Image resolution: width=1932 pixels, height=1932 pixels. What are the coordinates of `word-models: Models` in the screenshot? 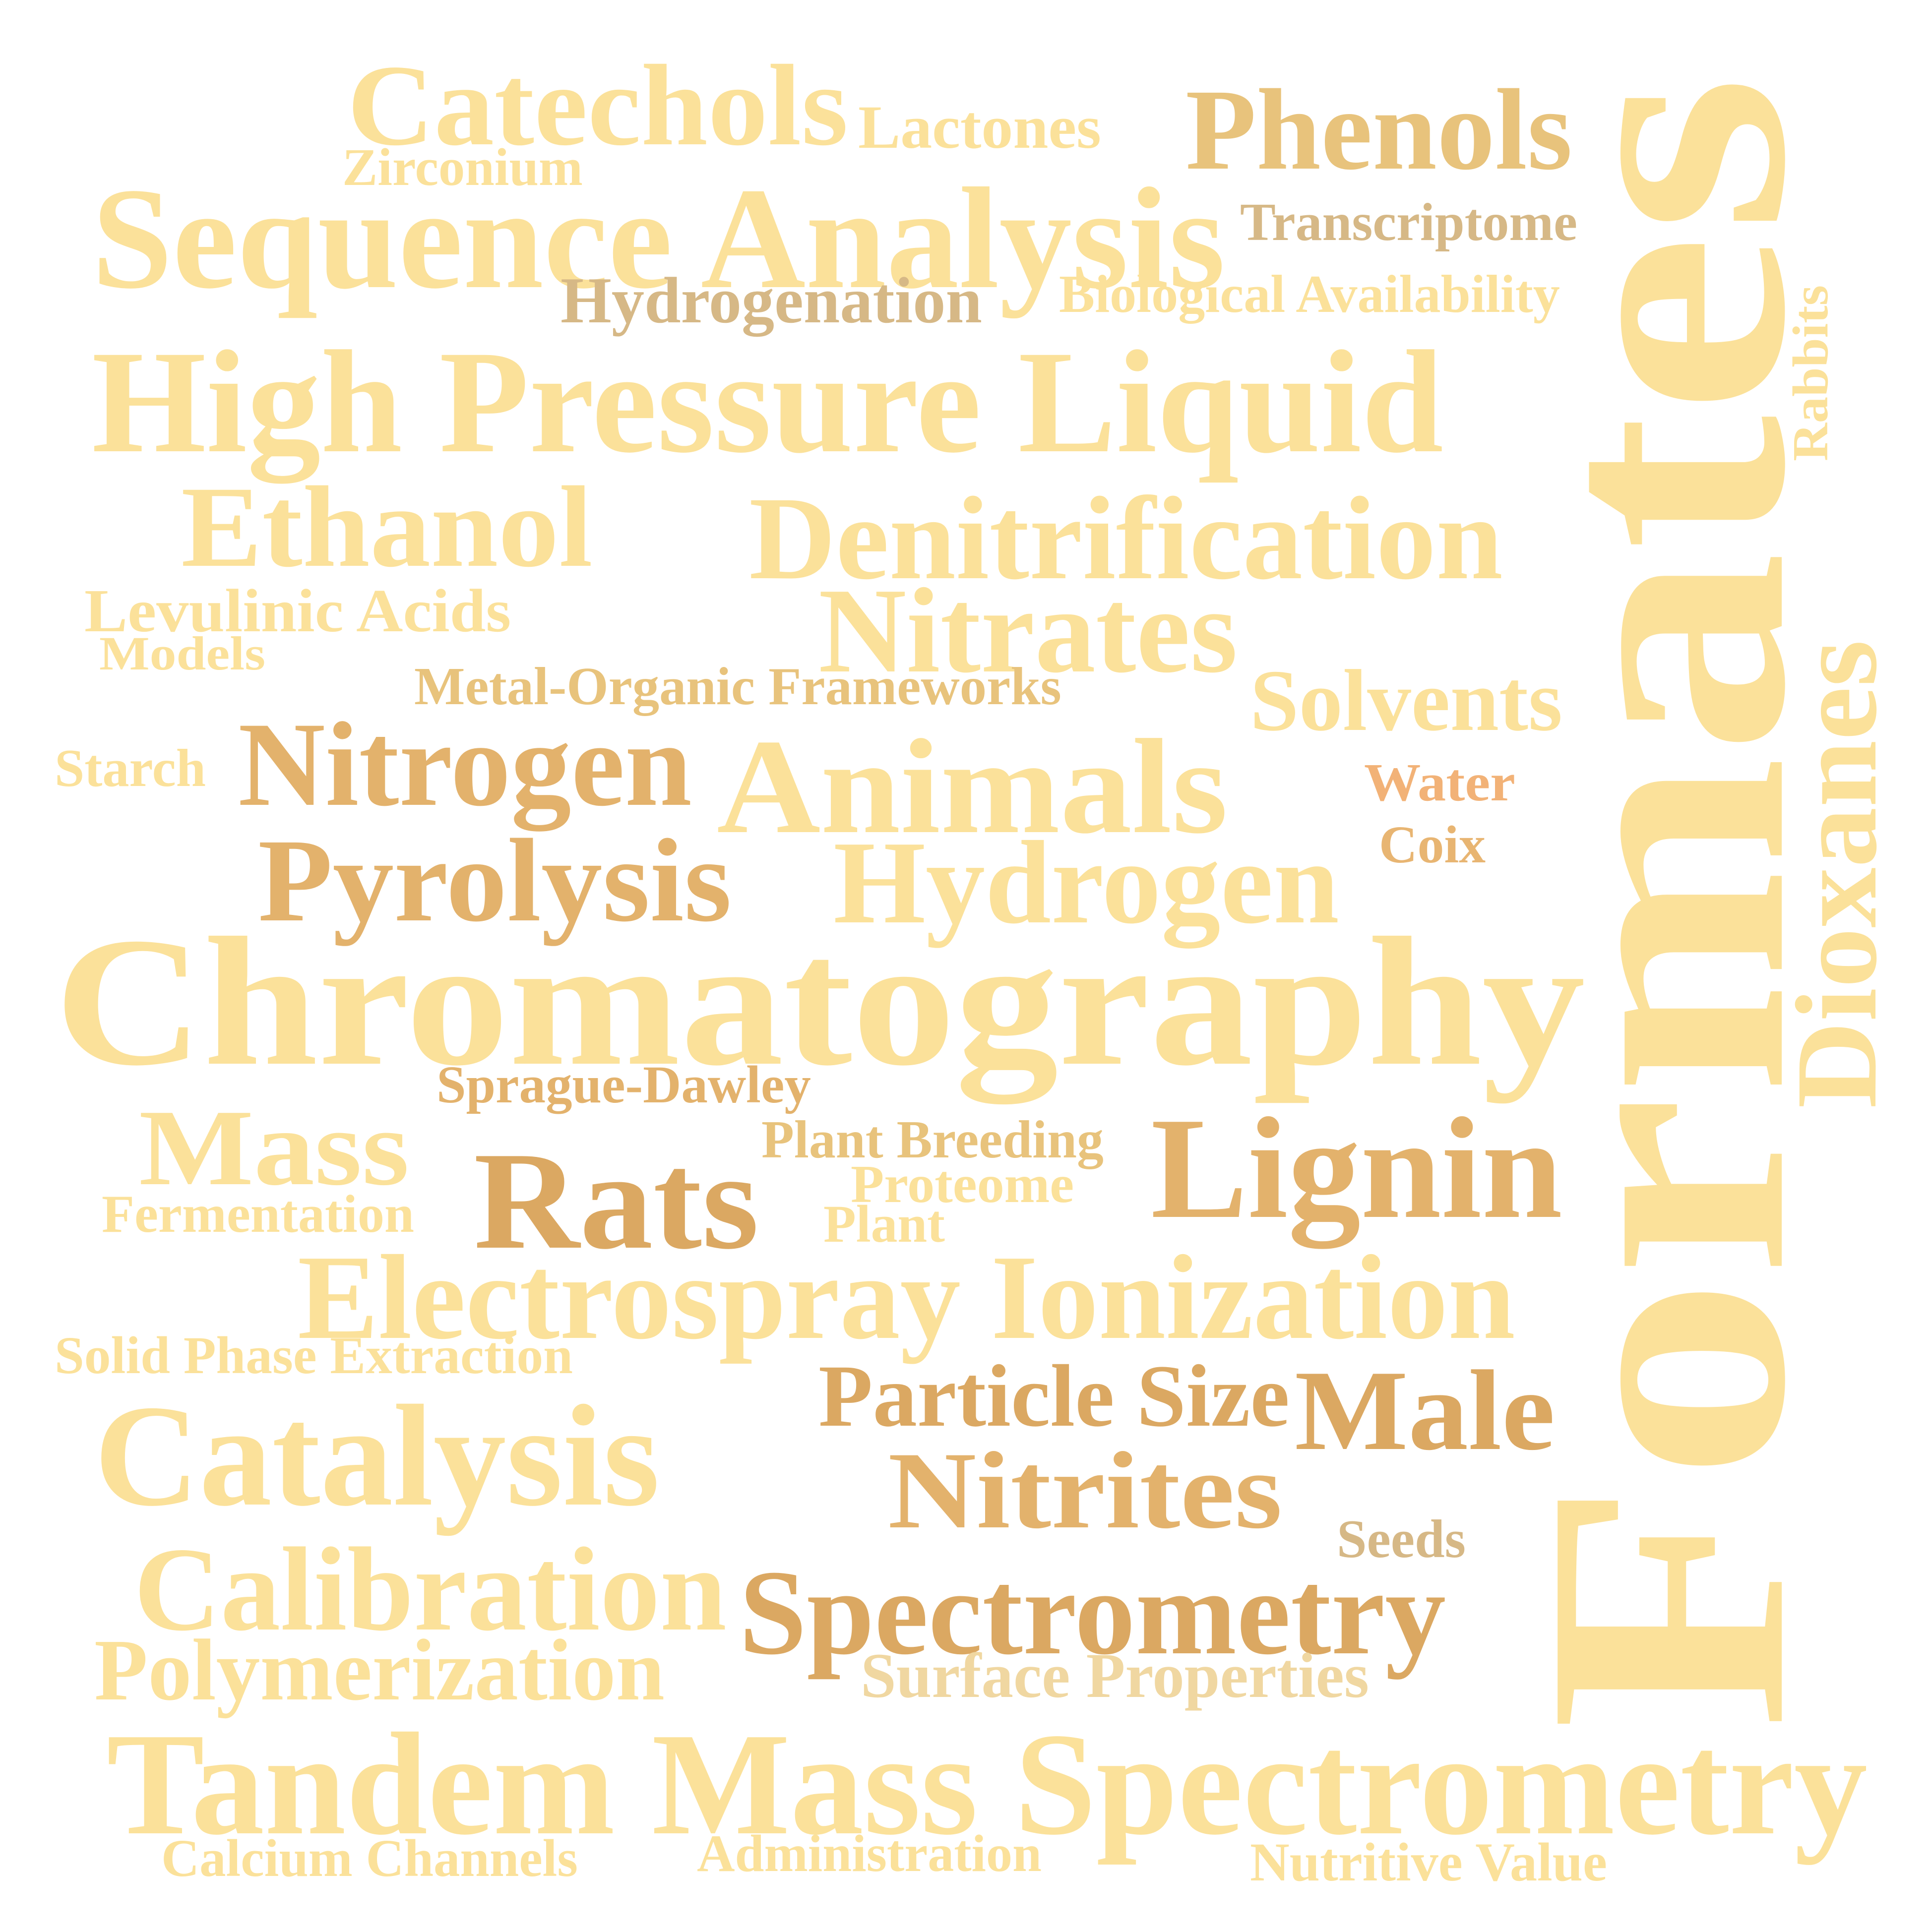 It's located at (183, 653).